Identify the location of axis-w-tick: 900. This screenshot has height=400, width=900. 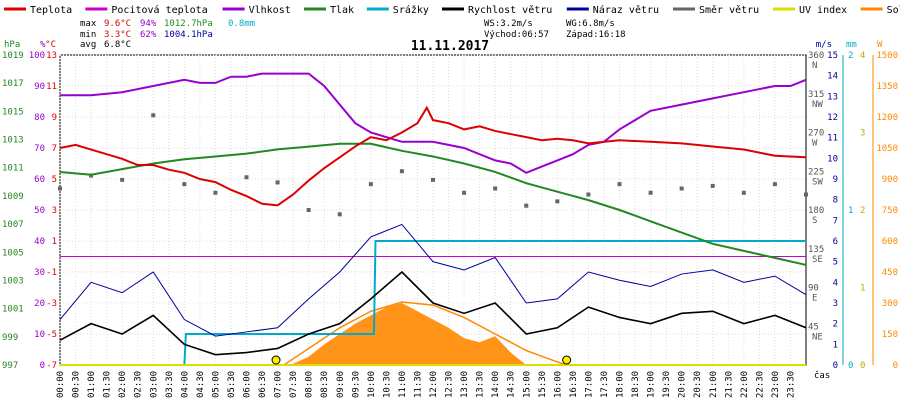
(890, 180).